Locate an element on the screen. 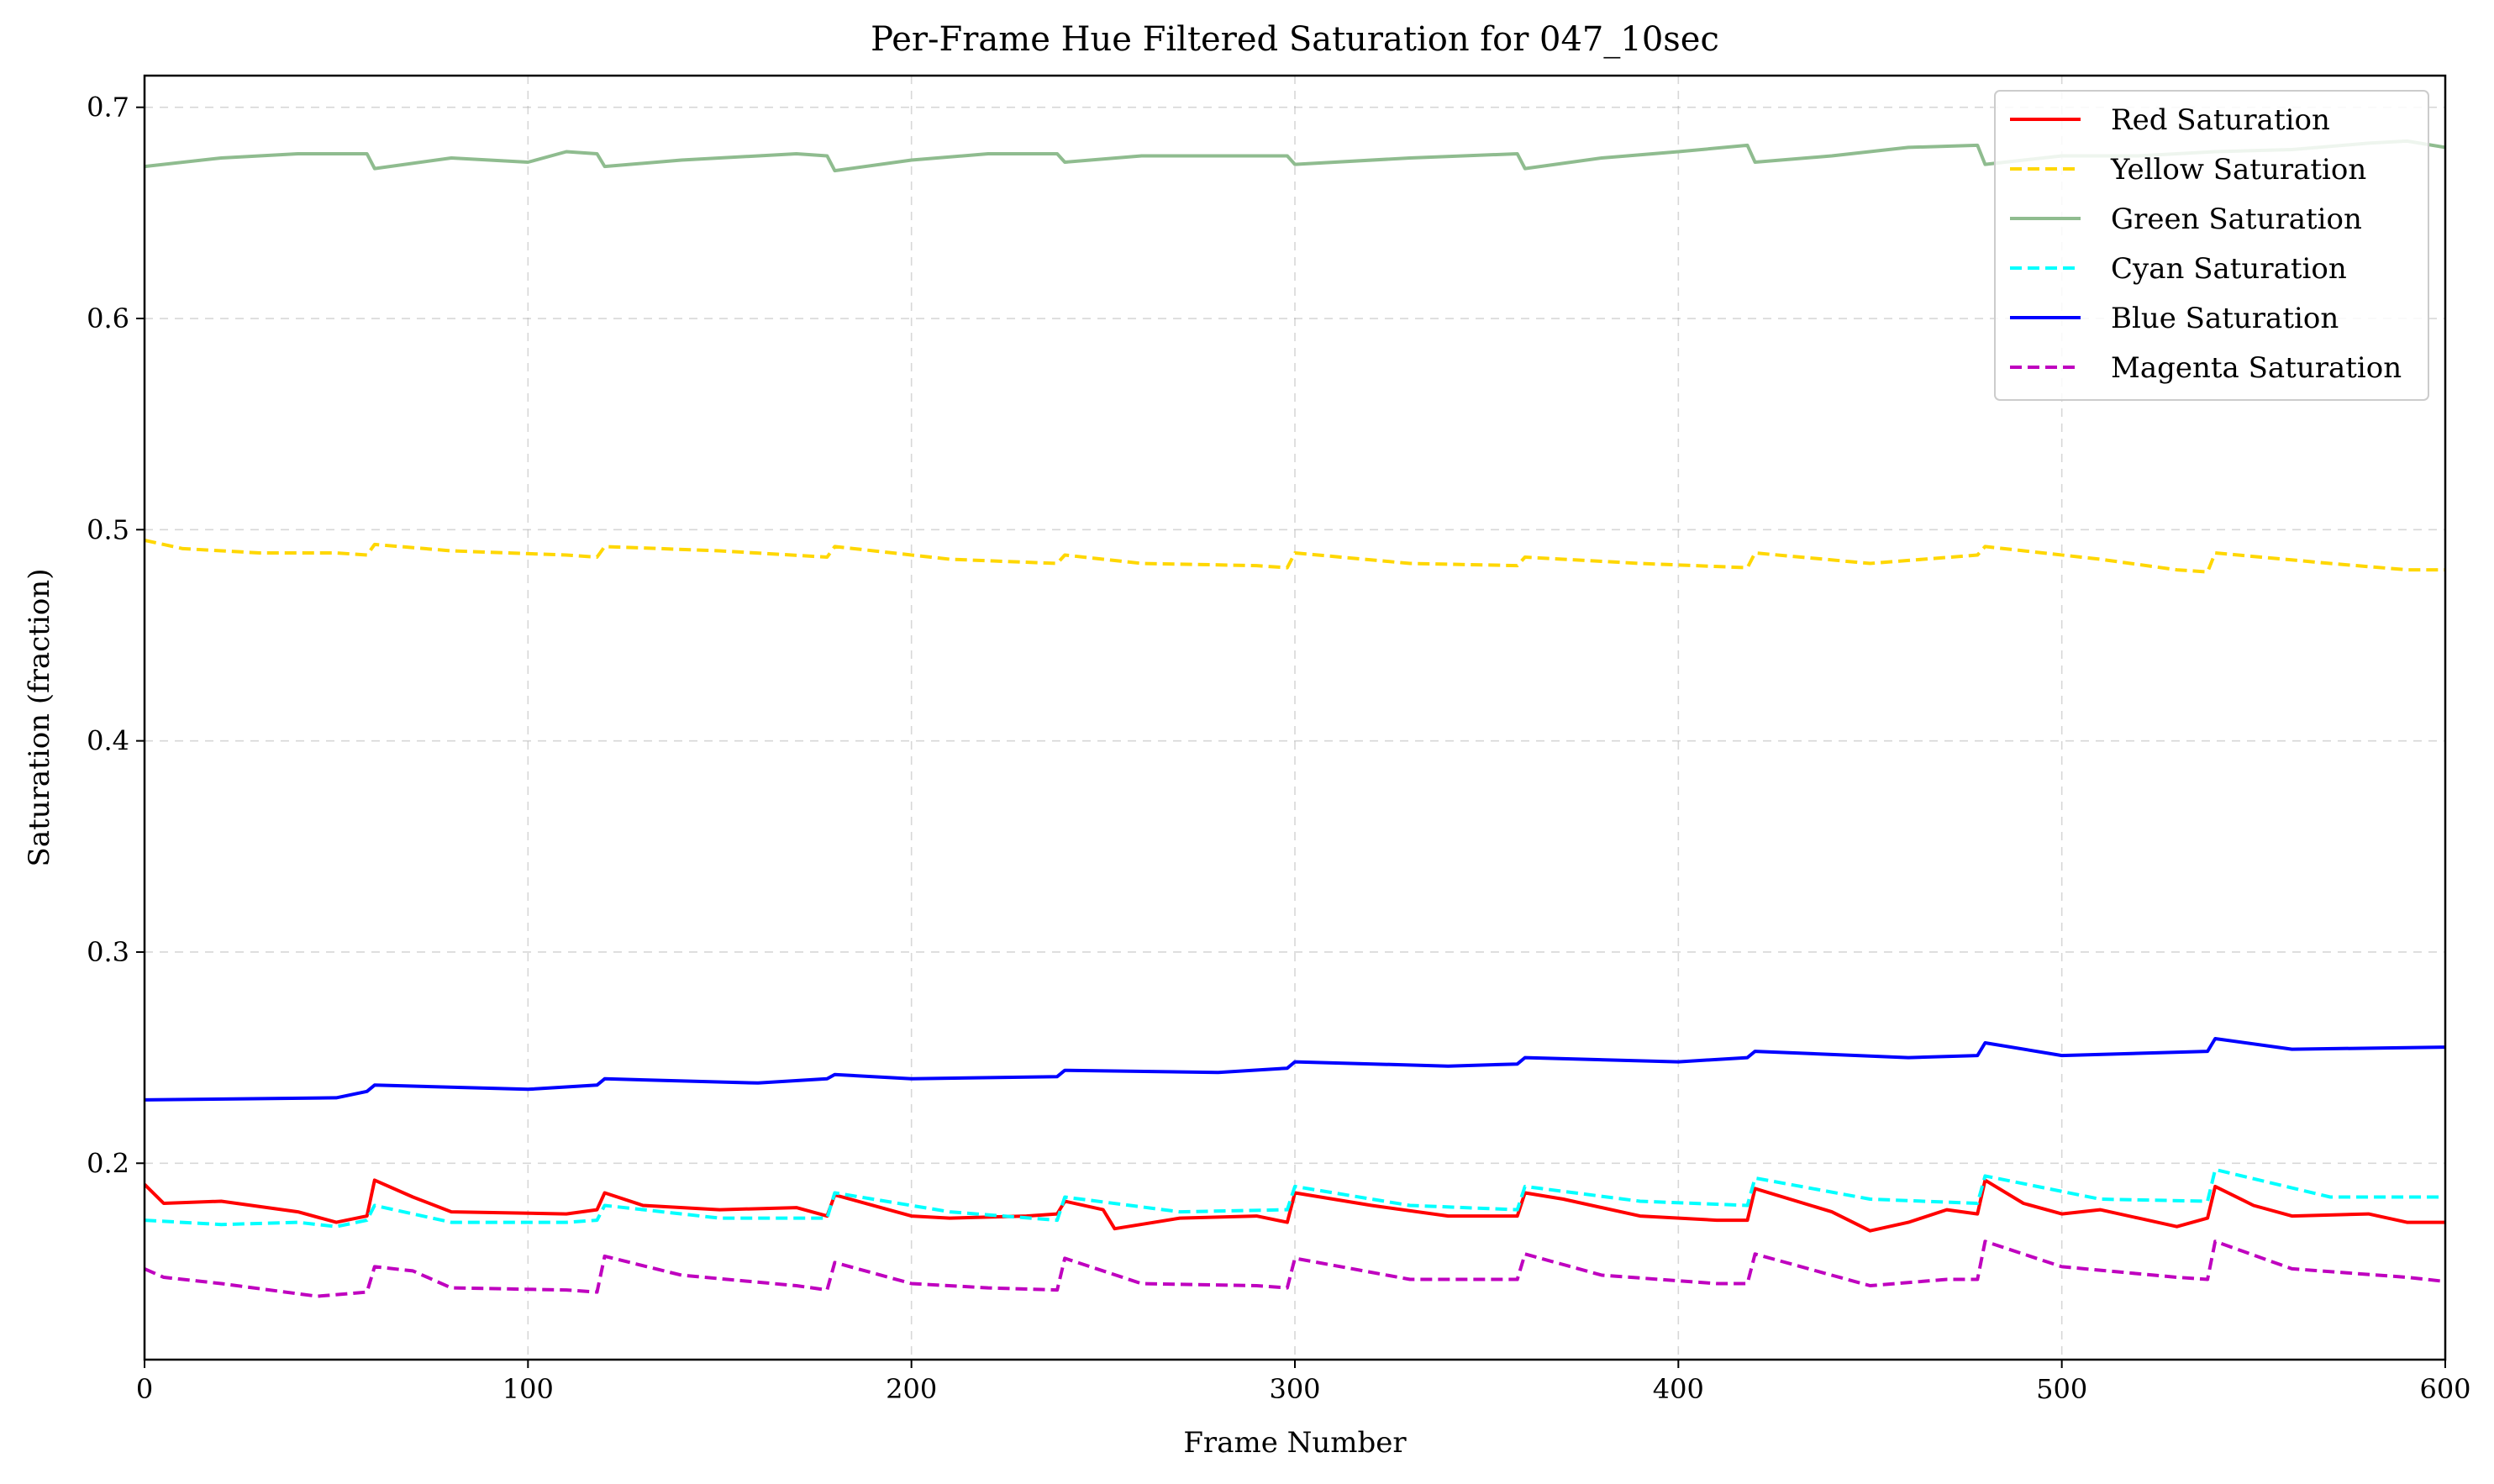 This screenshot has height=1484, width=2494. y-tick-label: 0.3 is located at coordinates (108, 952).